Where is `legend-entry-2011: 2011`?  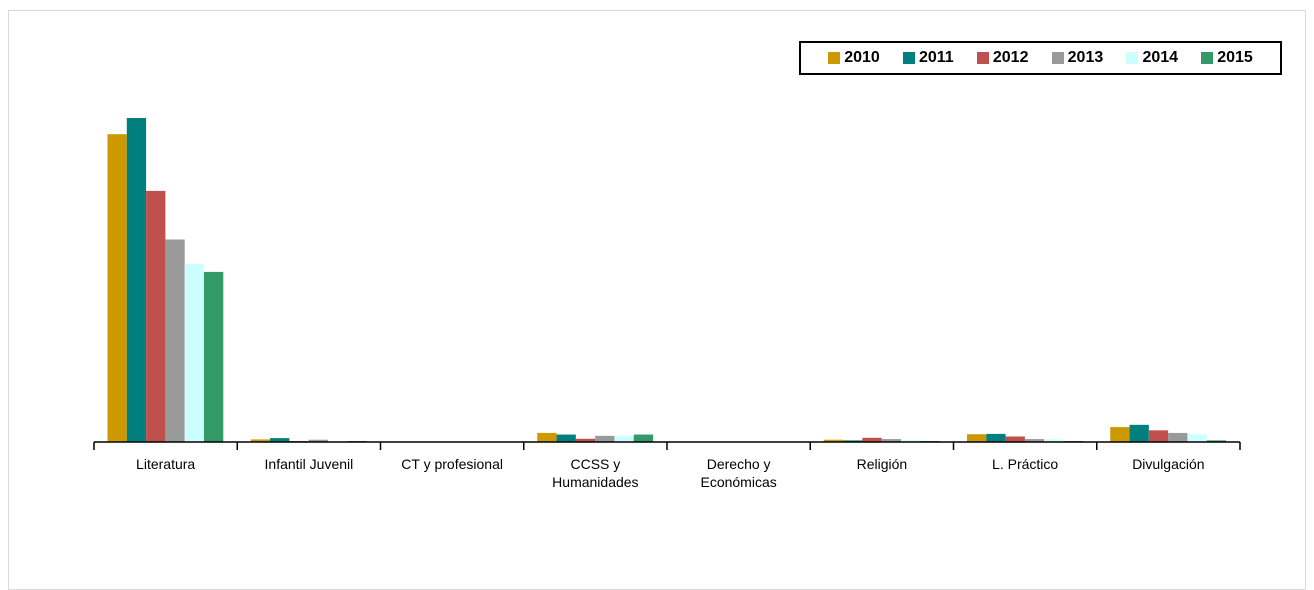 legend-entry-2011: 2011 is located at coordinates (928, 58).